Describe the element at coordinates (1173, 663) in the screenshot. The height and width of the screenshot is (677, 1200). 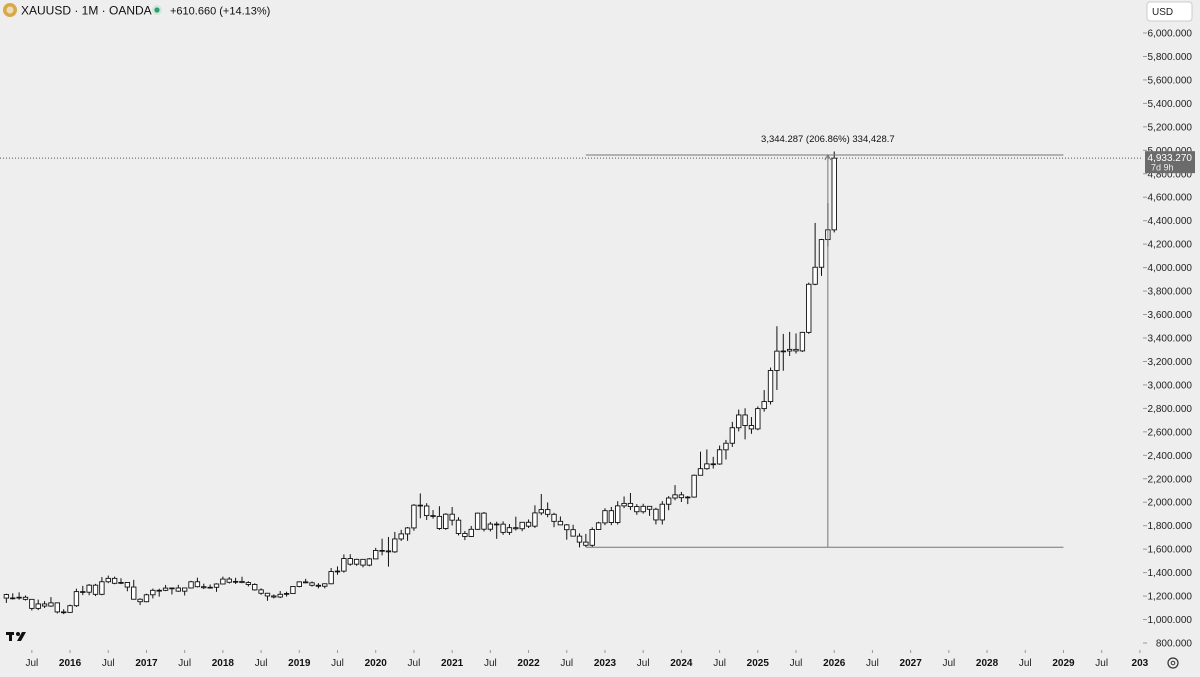
I see `settings-icon` at that location.